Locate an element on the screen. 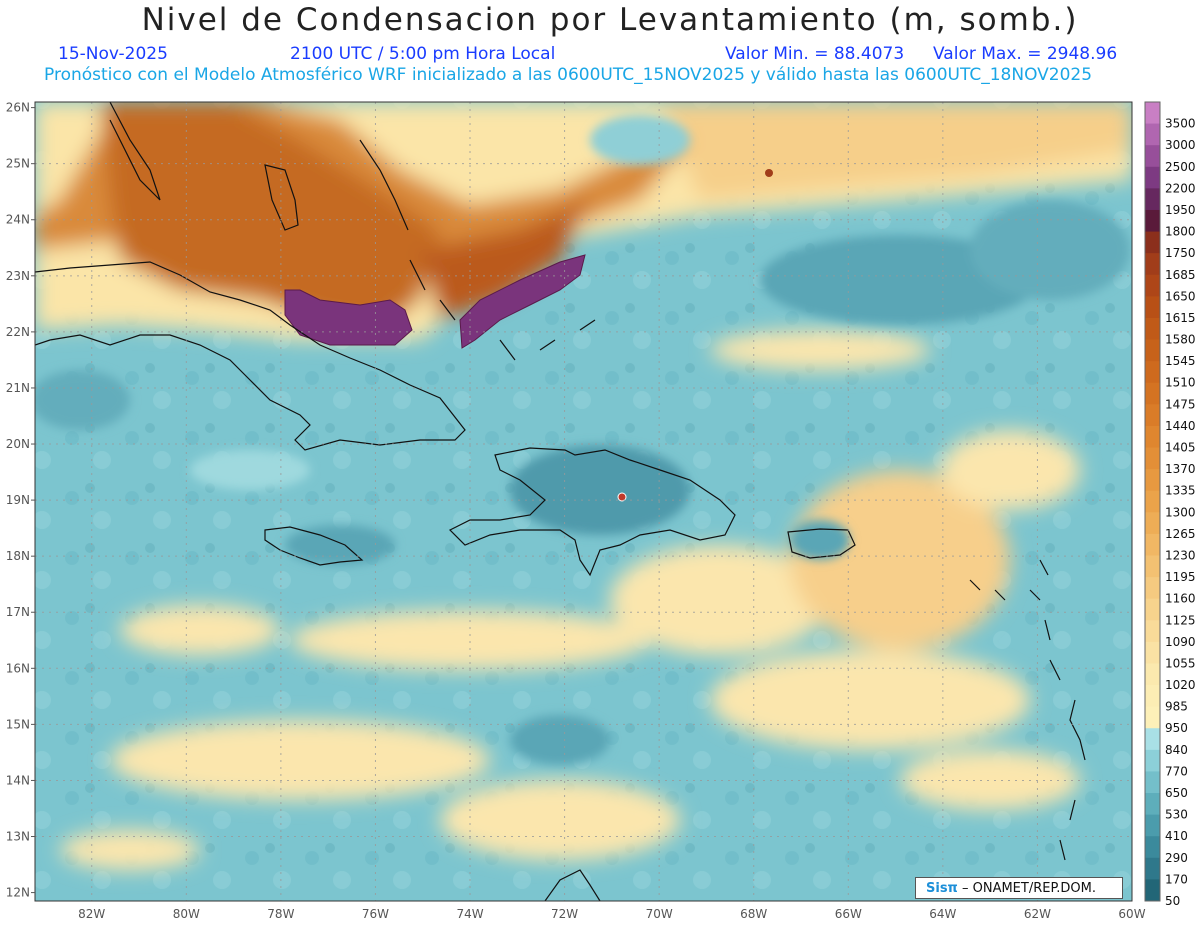 The width and height of the screenshot is (1200, 927). colorbar-label: 3500 is located at coordinates (1180, 124).